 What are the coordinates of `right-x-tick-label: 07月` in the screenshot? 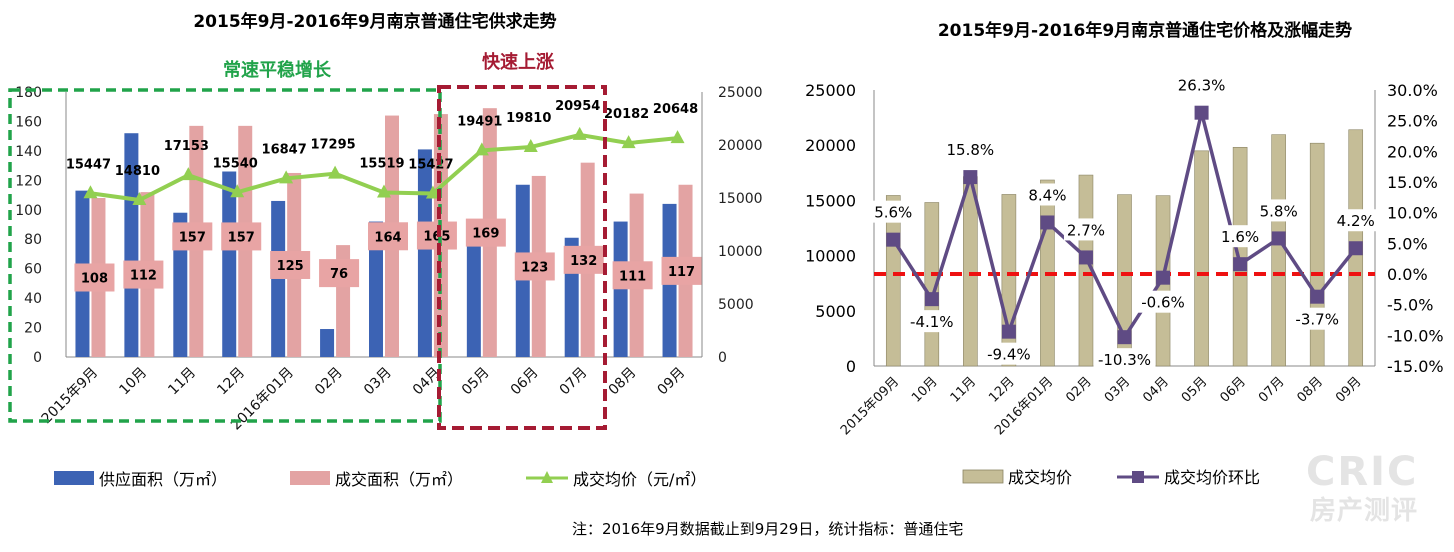 It's located at (1271, 389).